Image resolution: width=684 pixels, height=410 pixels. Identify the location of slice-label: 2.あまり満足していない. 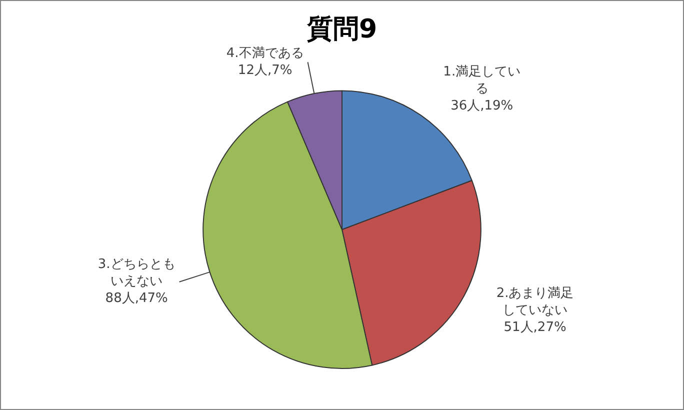
(535, 302).